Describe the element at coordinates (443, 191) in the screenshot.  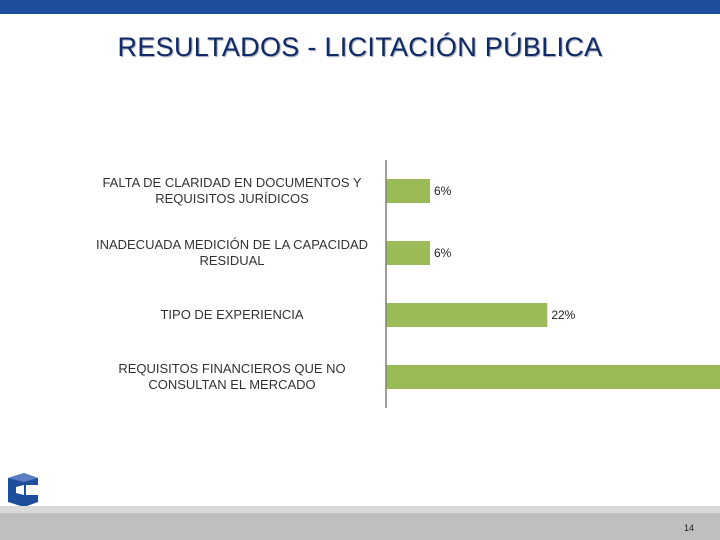
I see `value-label-1: 6%` at that location.